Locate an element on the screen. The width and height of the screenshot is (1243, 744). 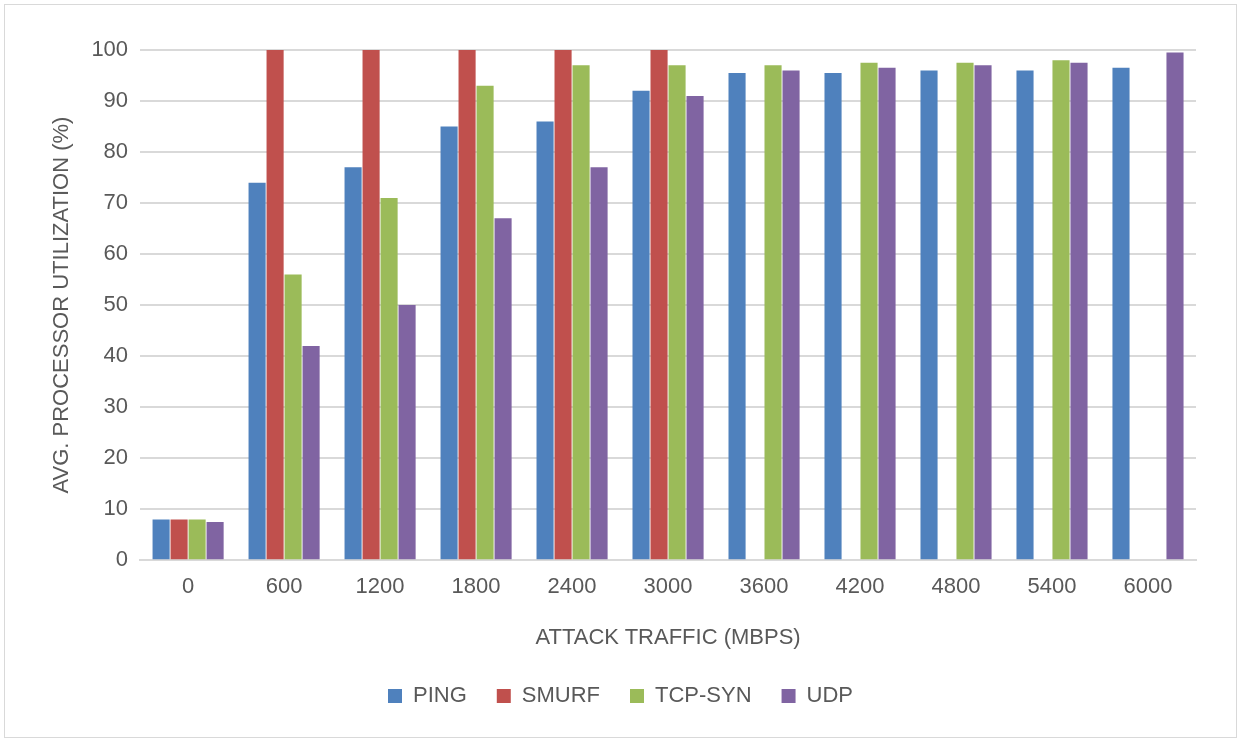
y-tick-label: 50 is located at coordinates (116, 304).